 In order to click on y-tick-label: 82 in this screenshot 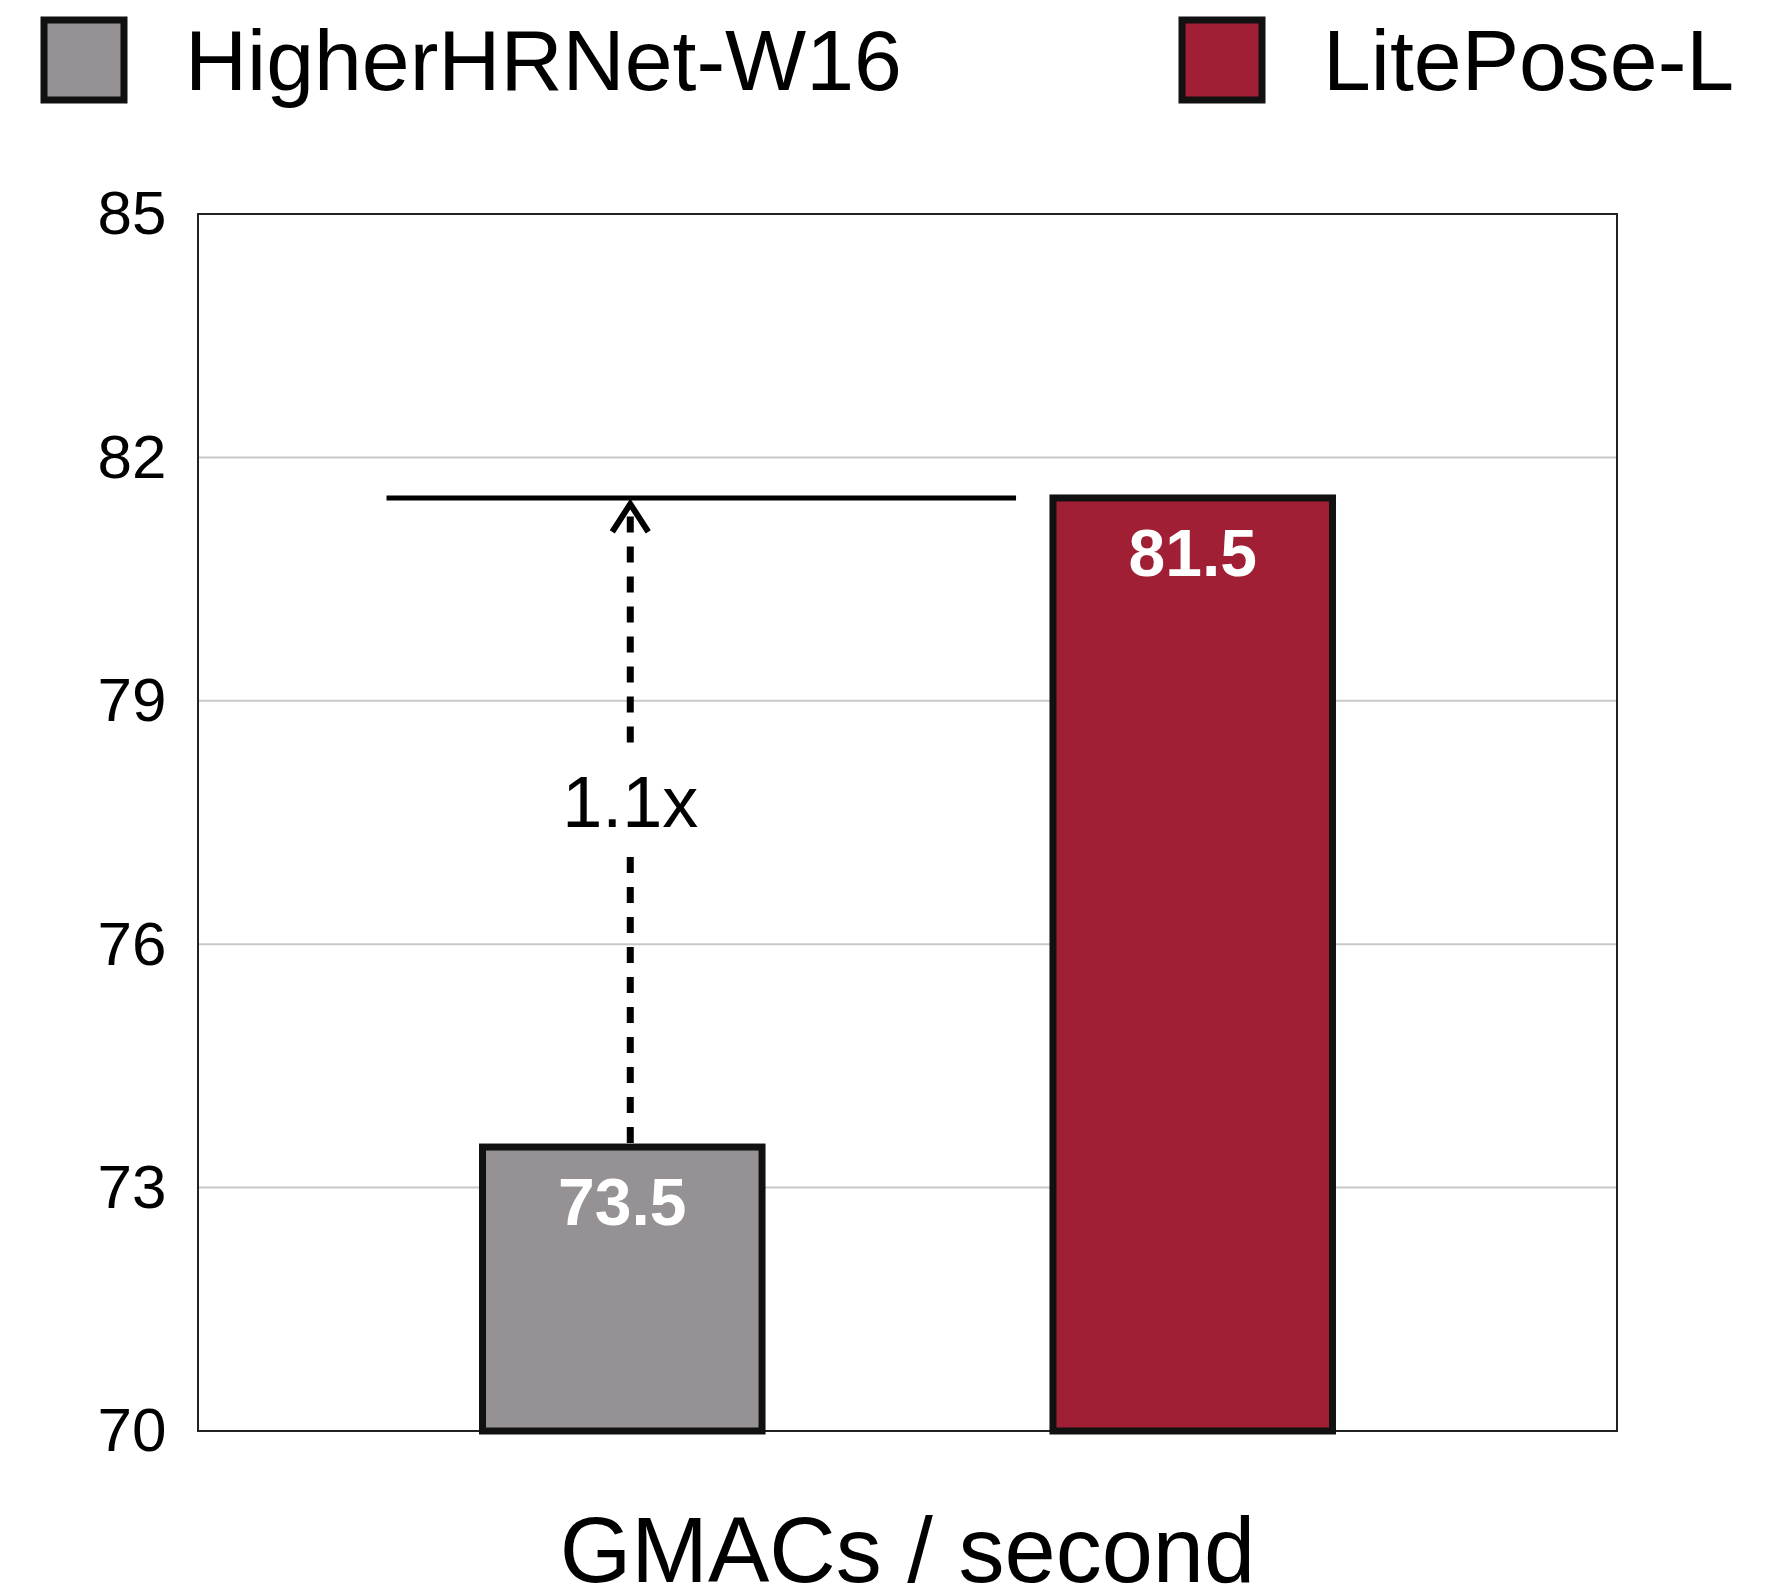, I will do `click(132, 456)`.